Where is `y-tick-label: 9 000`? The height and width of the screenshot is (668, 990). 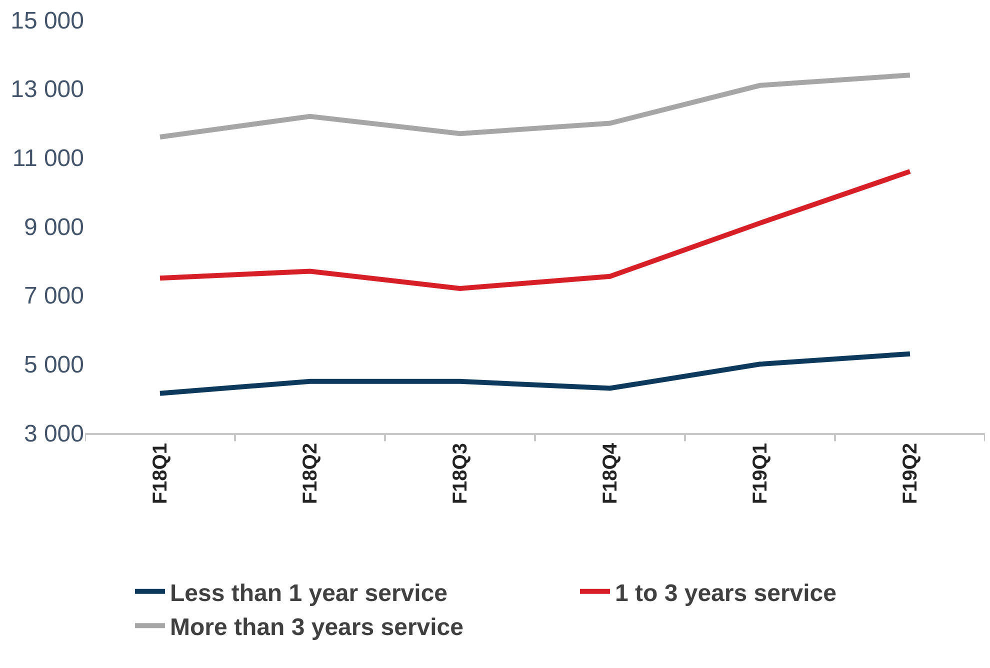
y-tick-label: 9 000 is located at coordinates (54, 227).